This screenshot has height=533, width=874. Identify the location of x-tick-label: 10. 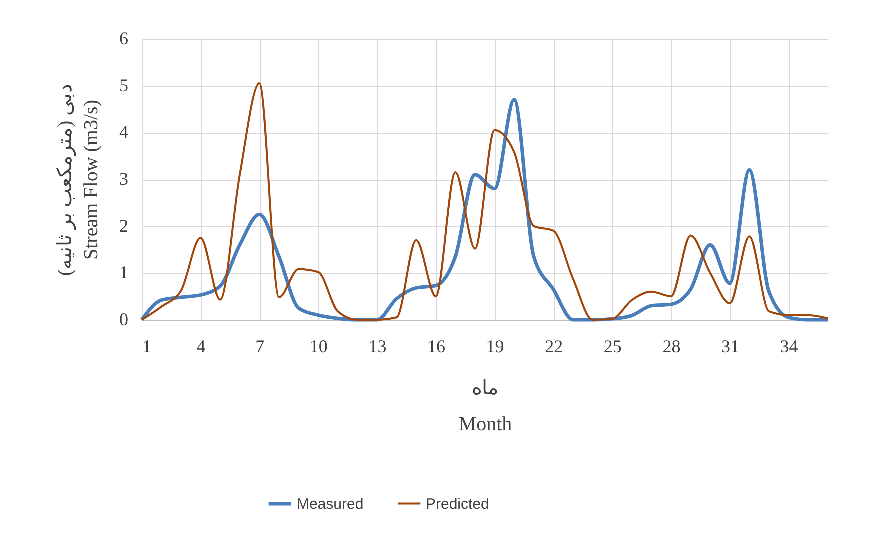
(319, 346).